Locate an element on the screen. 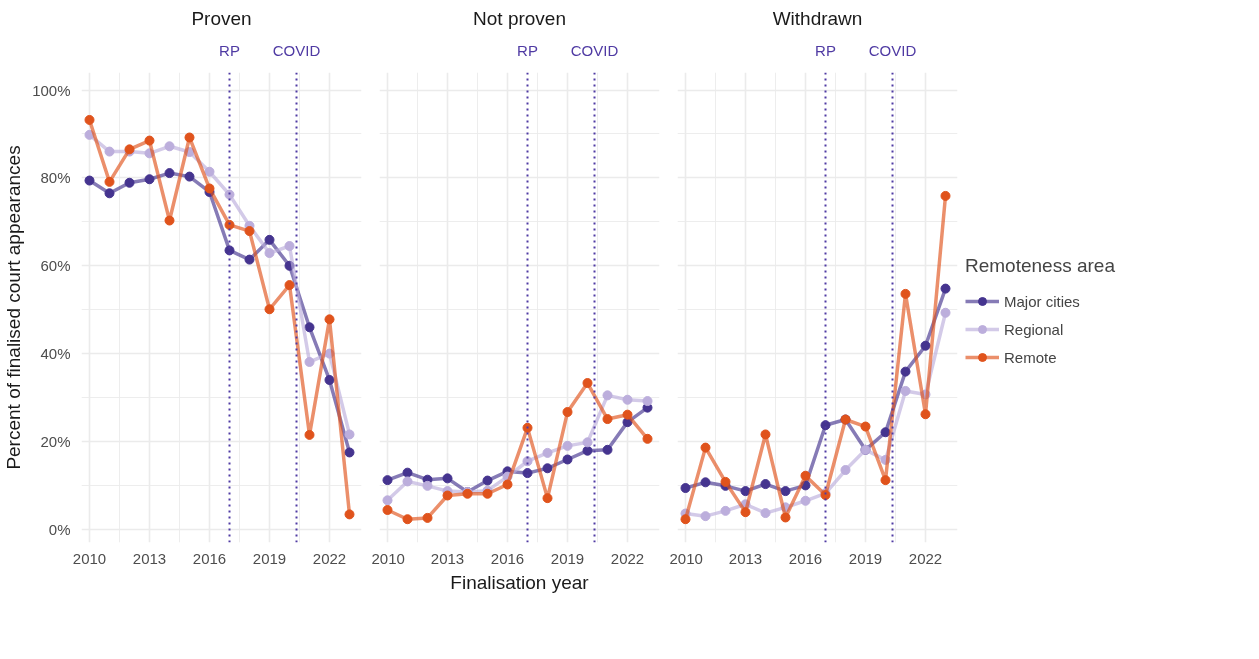  chart-title: Proven is located at coordinates (221, 18).